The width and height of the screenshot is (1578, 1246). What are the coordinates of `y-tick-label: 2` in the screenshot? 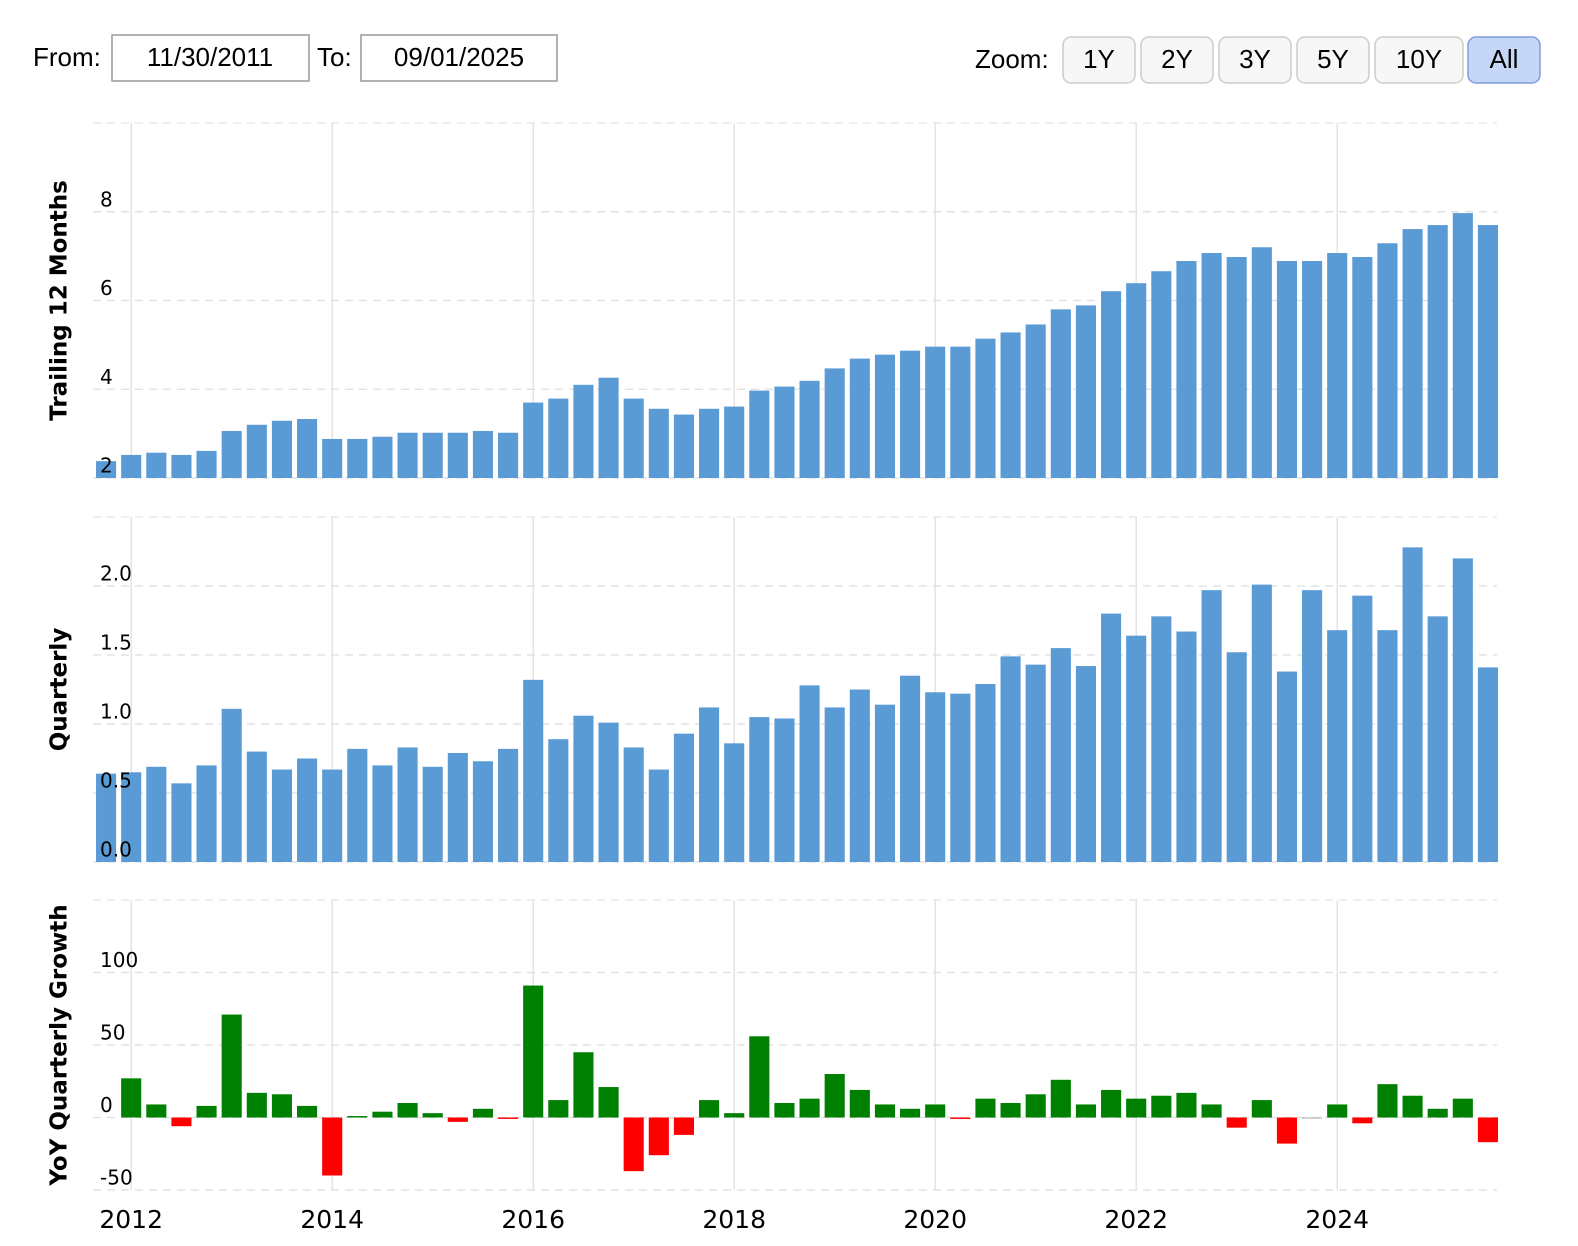 It's located at (106, 466).